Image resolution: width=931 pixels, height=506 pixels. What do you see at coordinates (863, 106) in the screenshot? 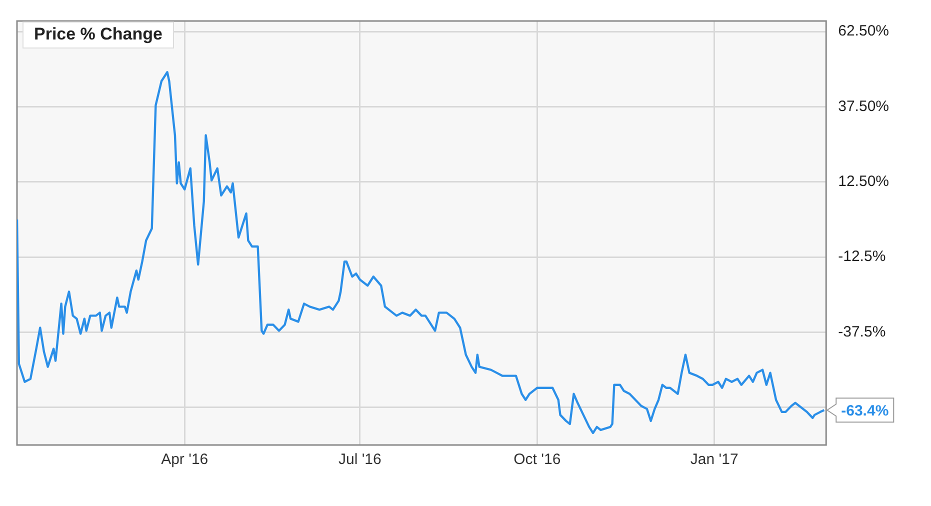
I see `y-tick-label: 37.50%` at bounding box center [863, 106].